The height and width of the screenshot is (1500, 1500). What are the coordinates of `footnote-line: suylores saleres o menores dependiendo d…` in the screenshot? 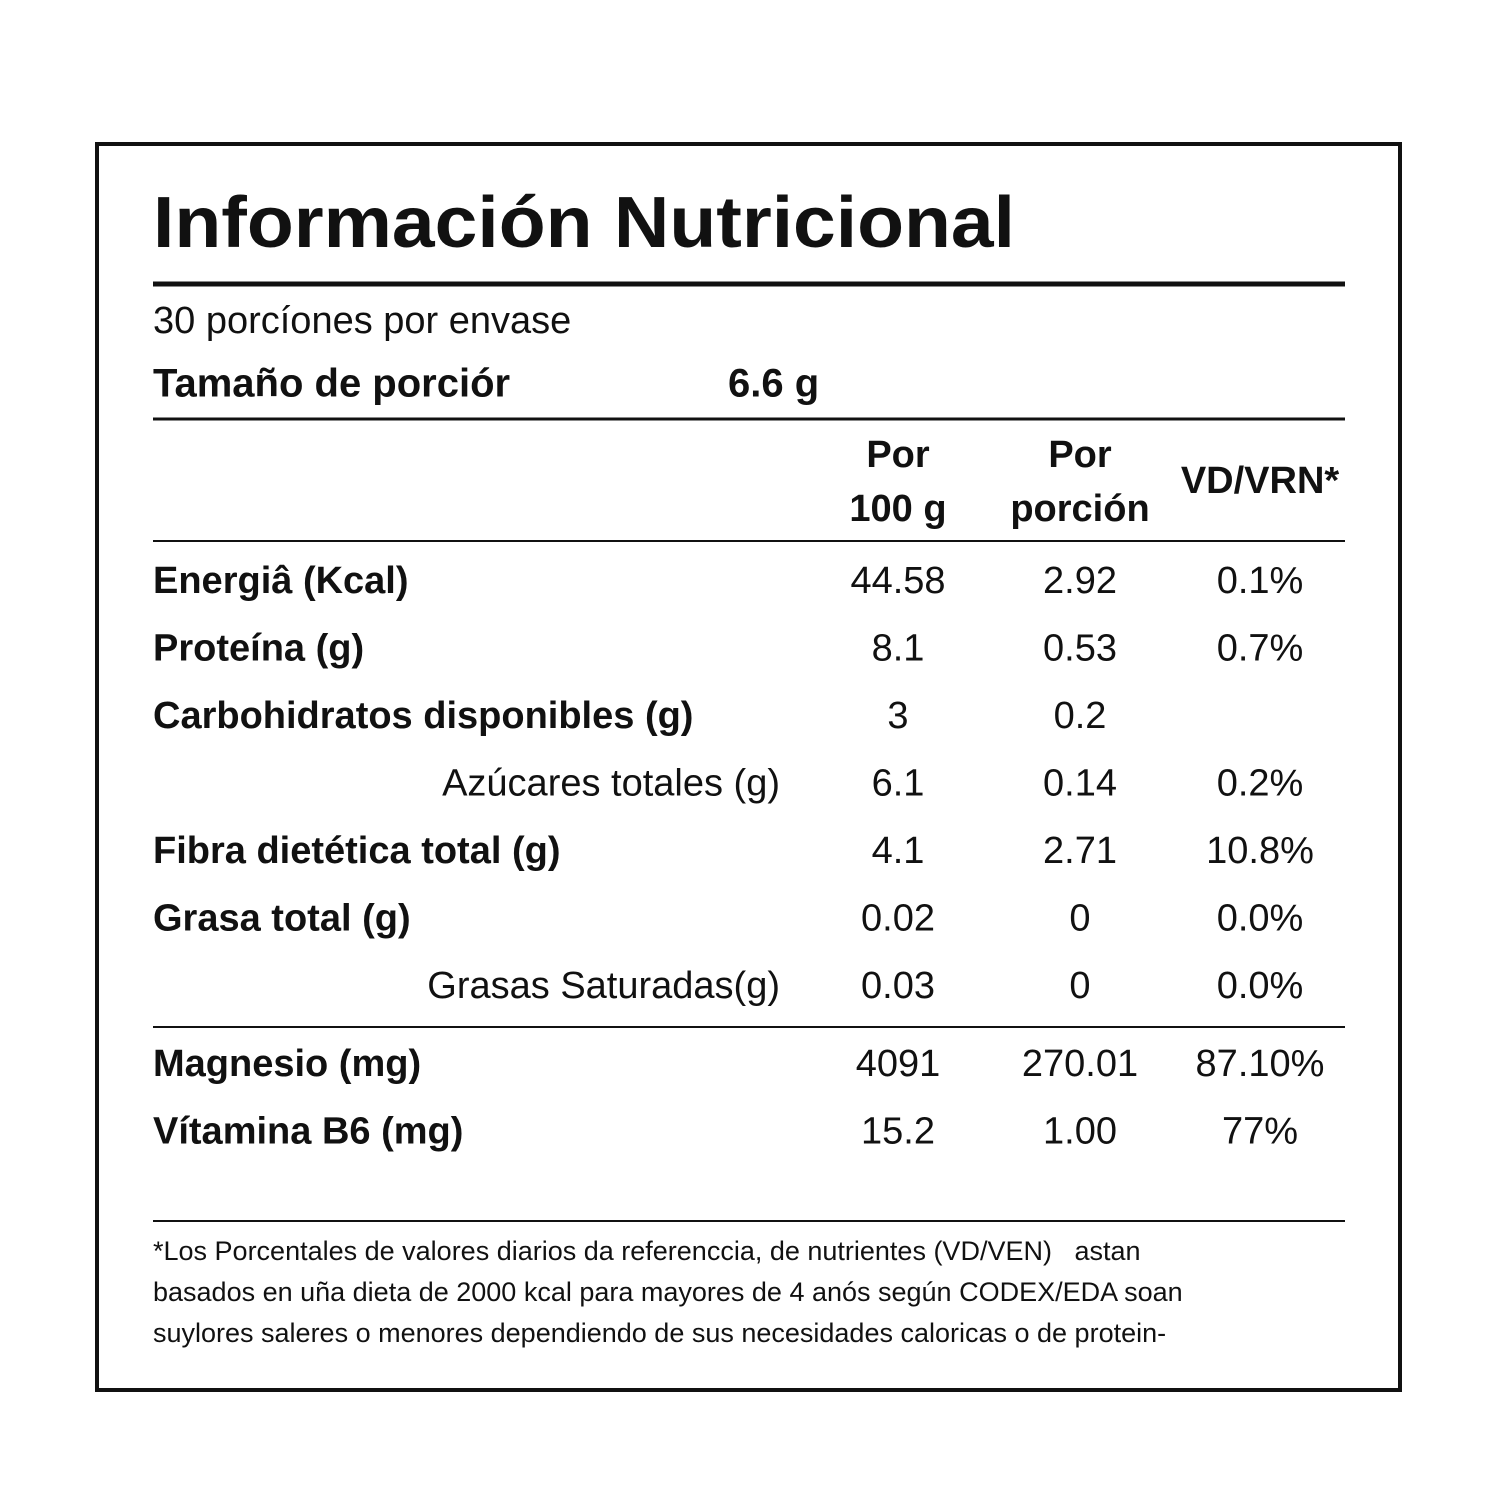 It's located at (659, 1333).